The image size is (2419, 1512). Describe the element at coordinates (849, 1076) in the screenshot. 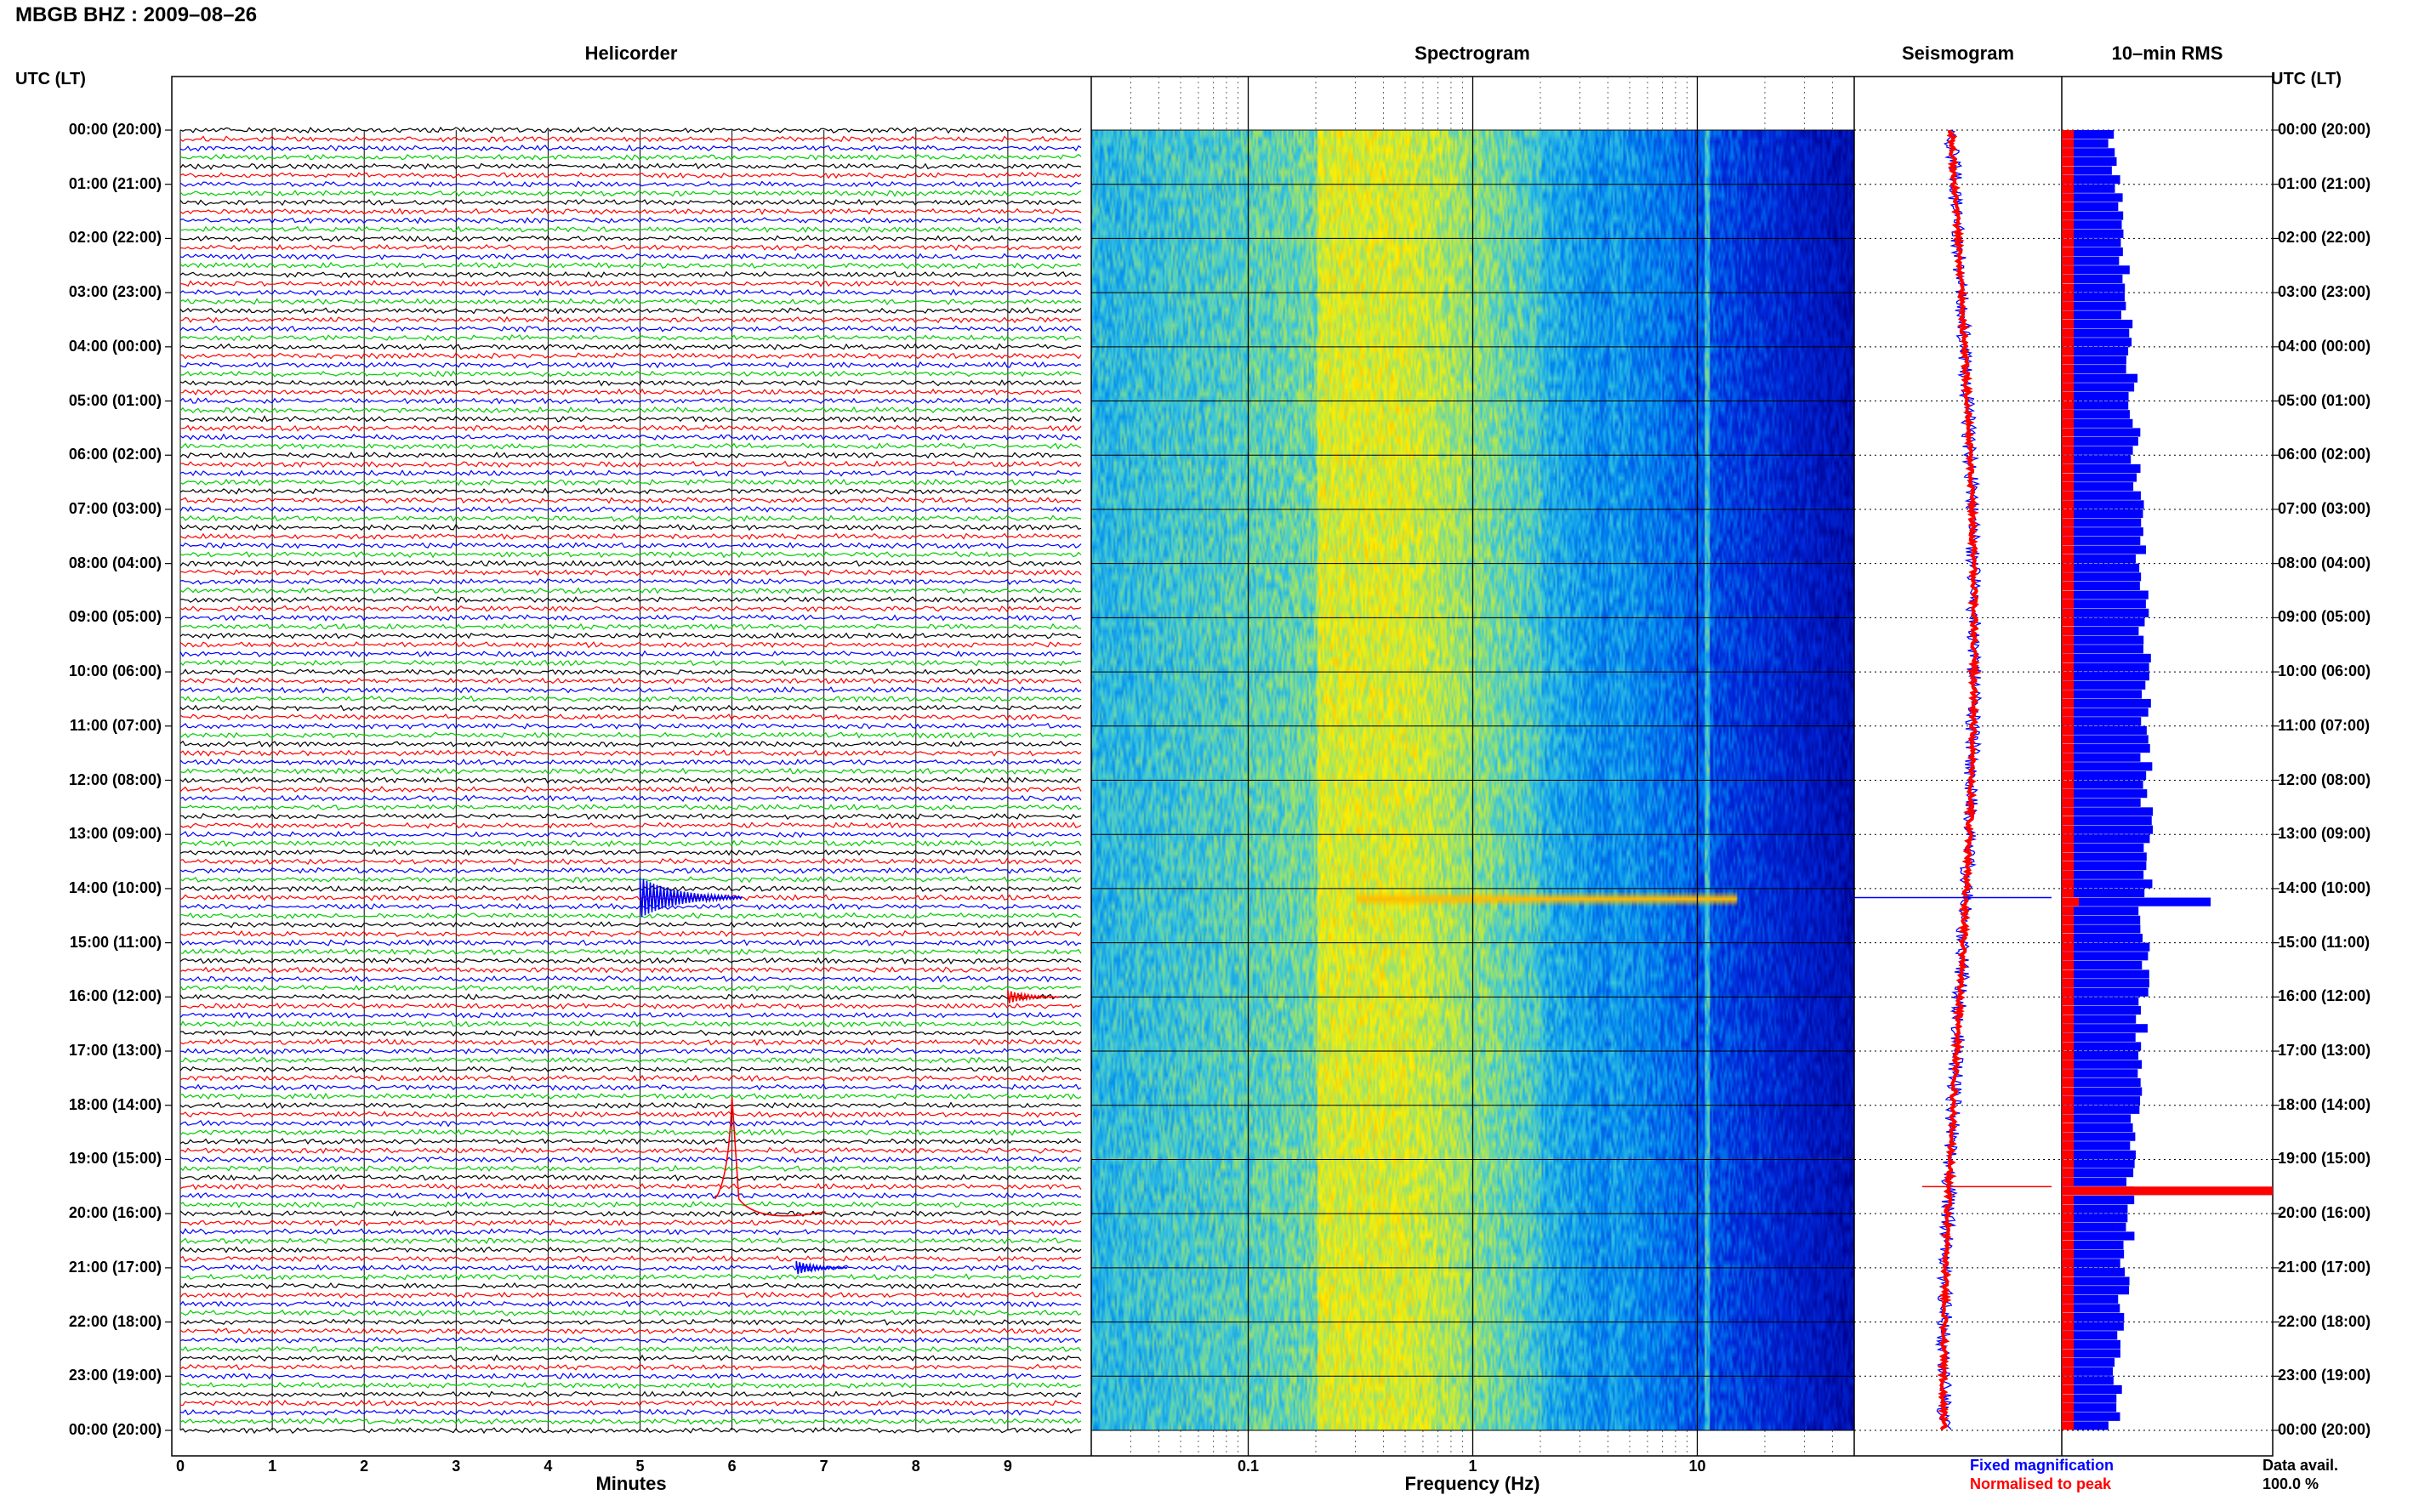

I see `helicorder-events` at that location.